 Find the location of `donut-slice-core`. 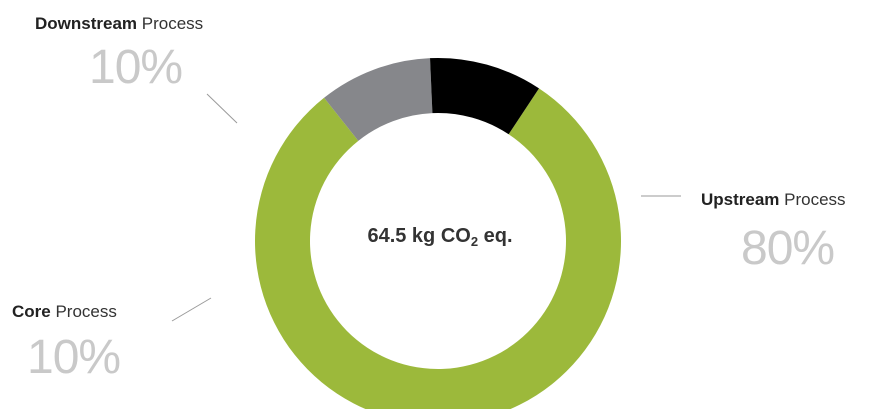

donut-slice-core is located at coordinates (378, 99).